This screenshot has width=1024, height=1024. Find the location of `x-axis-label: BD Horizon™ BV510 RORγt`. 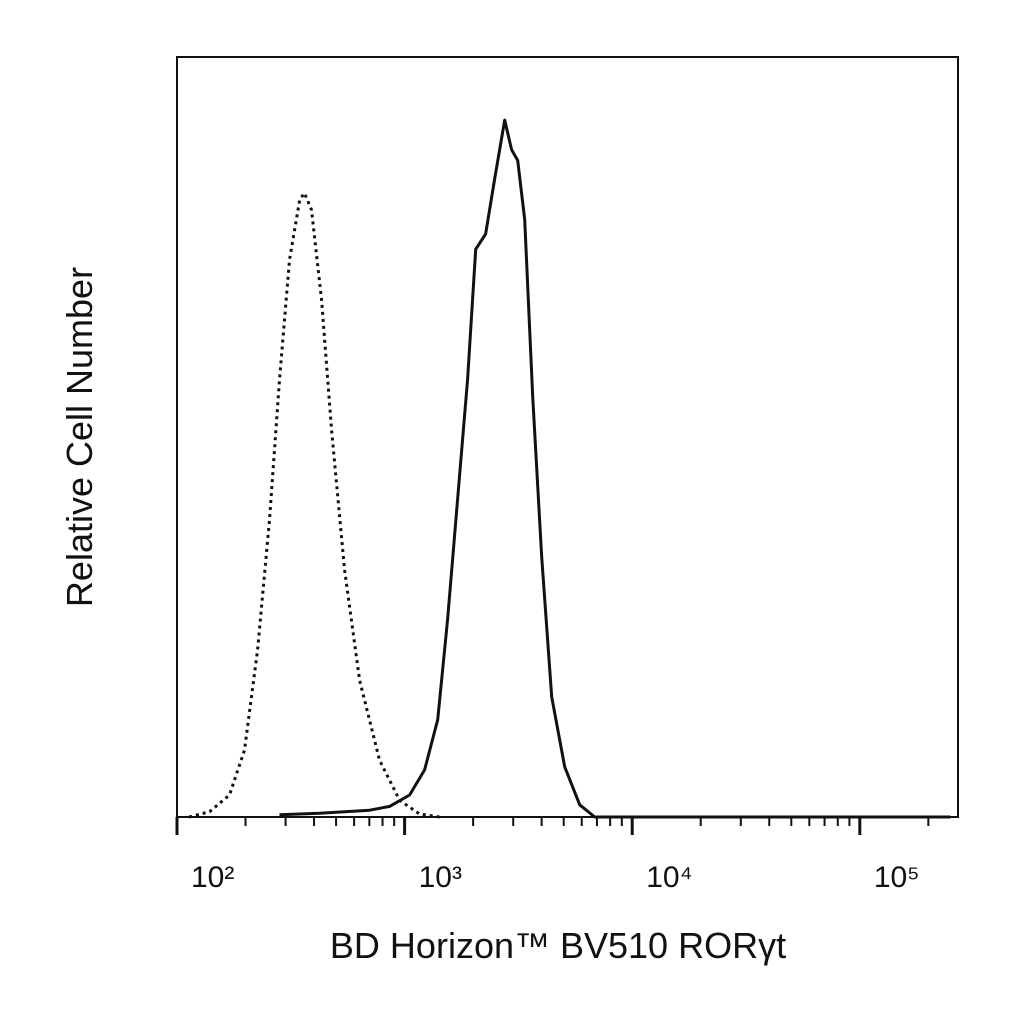

x-axis-label: BD Horizon™ BV510 RORγt is located at coordinates (558, 945).